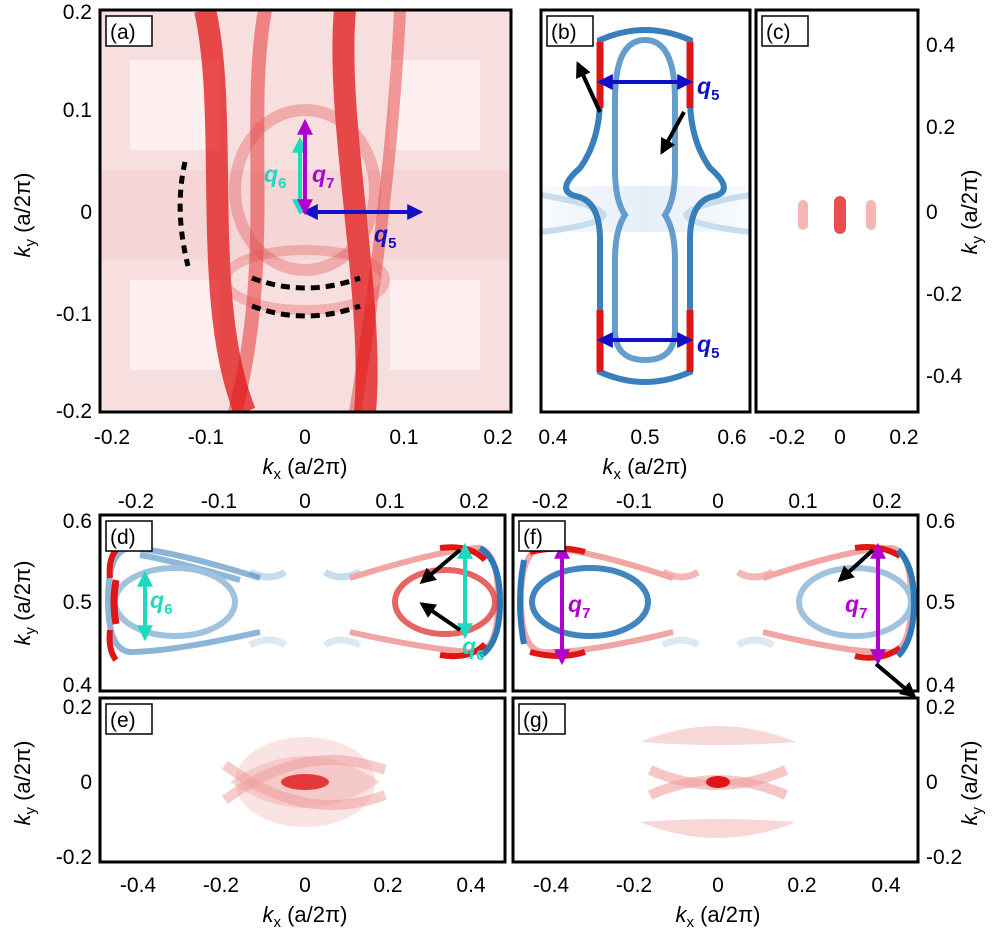 This screenshot has width=999, height=936. What do you see at coordinates (123, 32) in the screenshot?
I see `panel-a-label: (a)` at bounding box center [123, 32].